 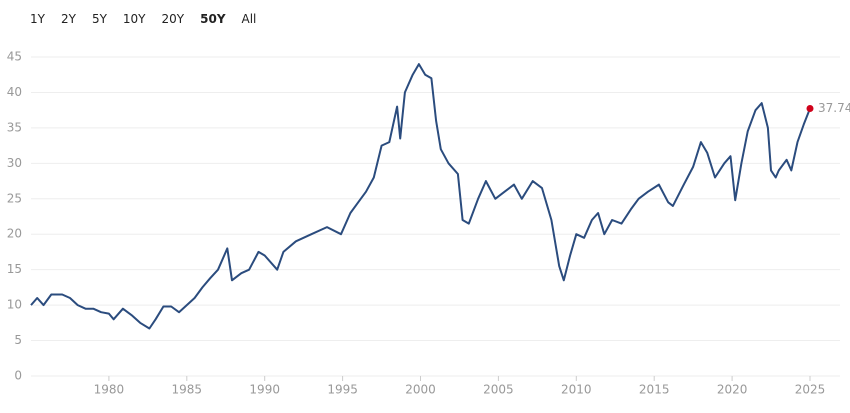 What do you see at coordinates (18, 340) in the screenshot?
I see `y-tick-label: 5` at bounding box center [18, 340].